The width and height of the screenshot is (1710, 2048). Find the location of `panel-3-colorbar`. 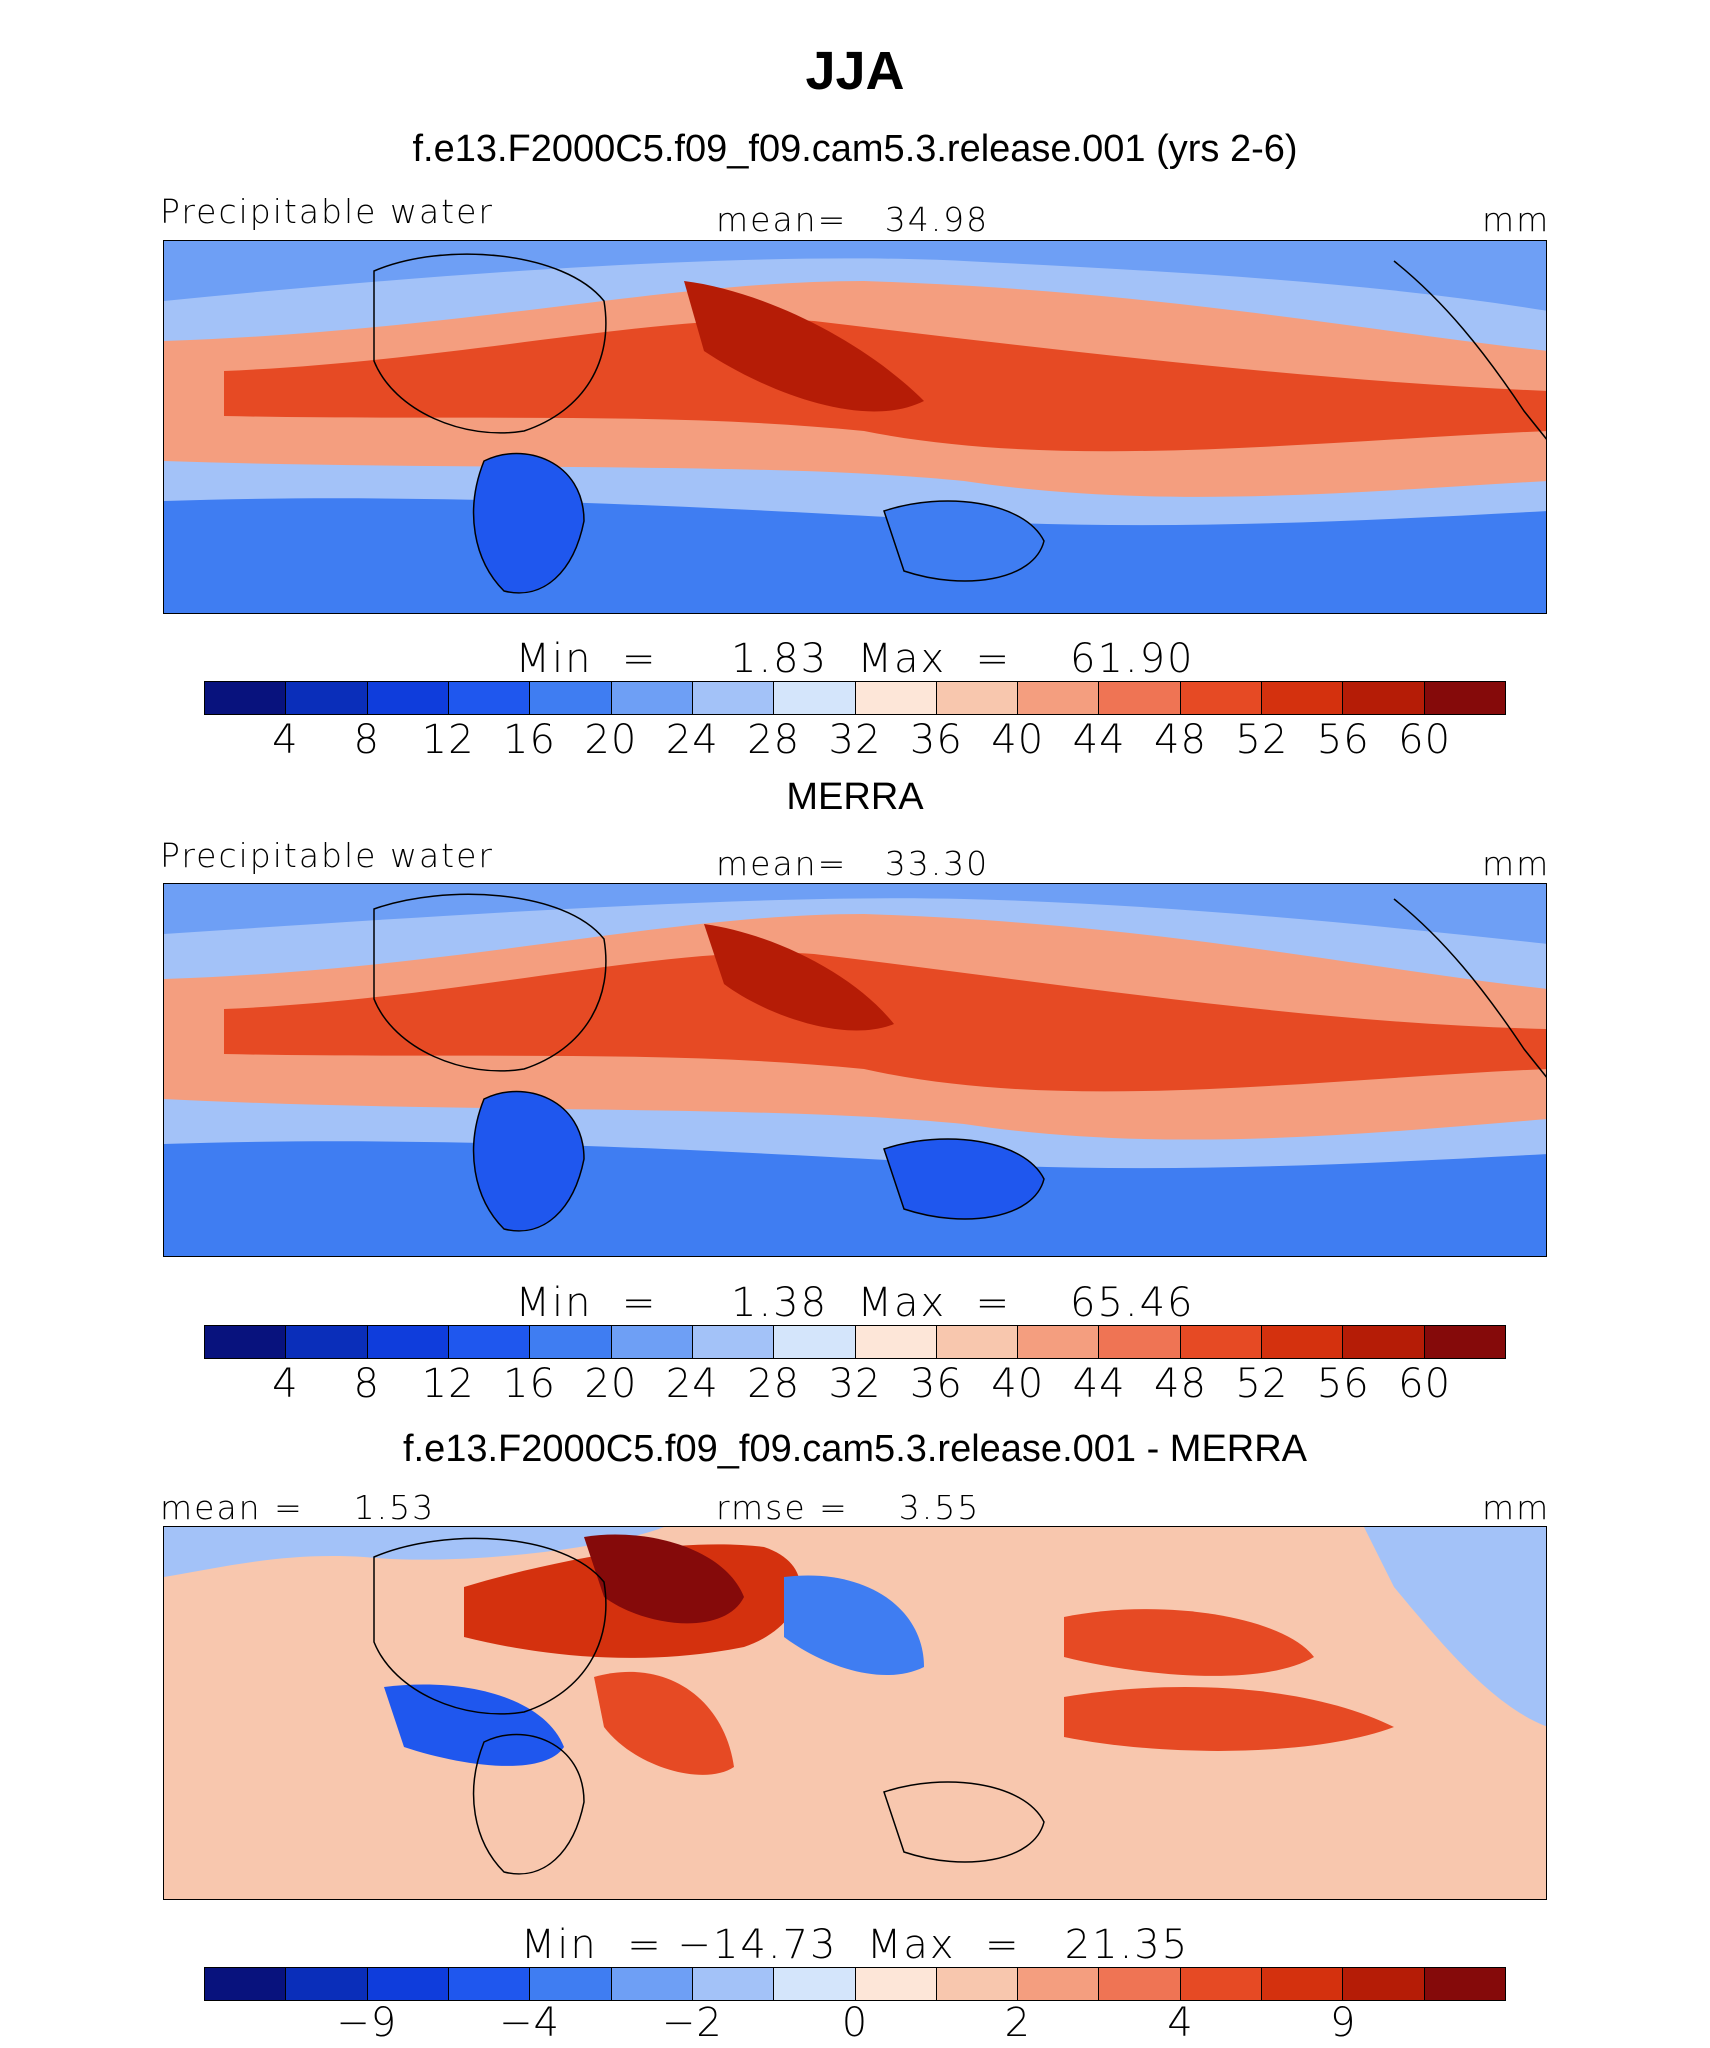

panel-3-colorbar is located at coordinates (855, 1984).